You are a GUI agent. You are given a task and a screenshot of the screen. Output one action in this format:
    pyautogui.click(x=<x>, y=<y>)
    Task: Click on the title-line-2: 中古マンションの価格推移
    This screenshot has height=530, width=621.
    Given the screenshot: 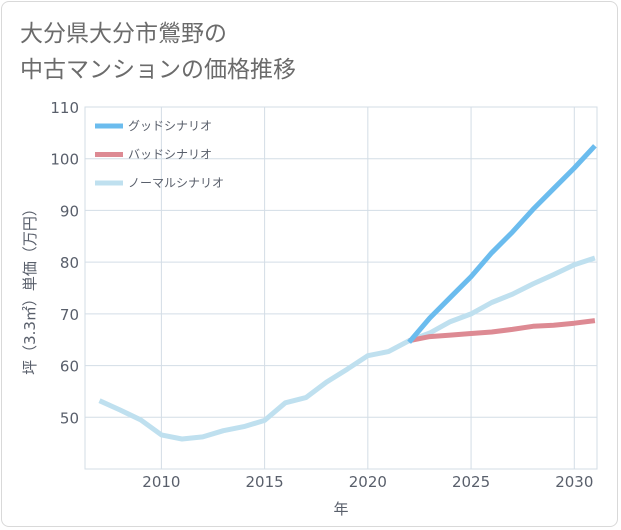 What is the action you would take?
    pyautogui.click(x=158, y=70)
    